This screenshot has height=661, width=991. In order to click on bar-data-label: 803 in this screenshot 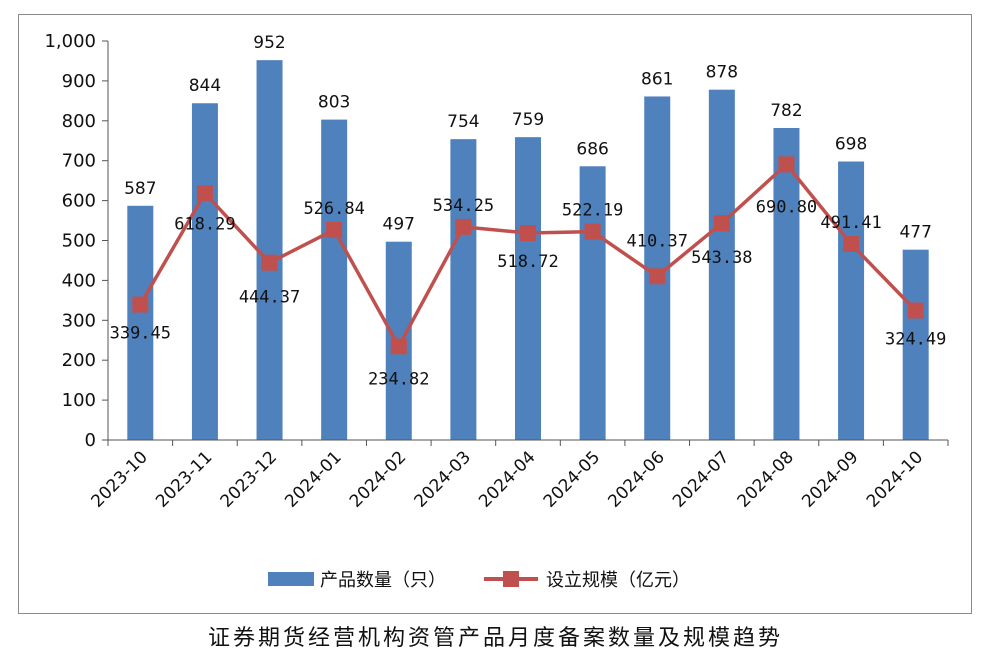, I will do `click(334, 103)`.